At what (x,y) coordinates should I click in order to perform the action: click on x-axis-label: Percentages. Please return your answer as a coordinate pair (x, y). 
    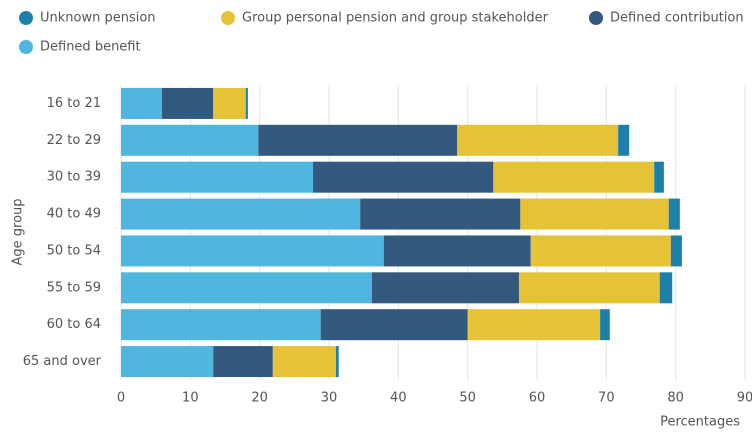
    Looking at the image, I should click on (700, 422).